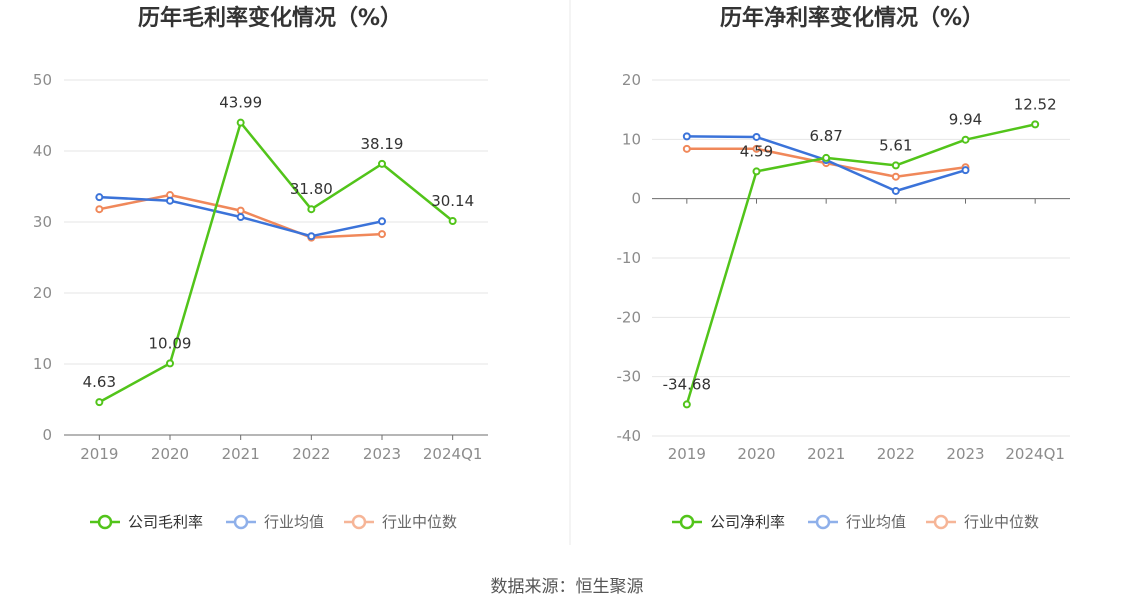  Describe the element at coordinates (99, 382) in the screenshot. I see `data-label: 4.63` at that location.